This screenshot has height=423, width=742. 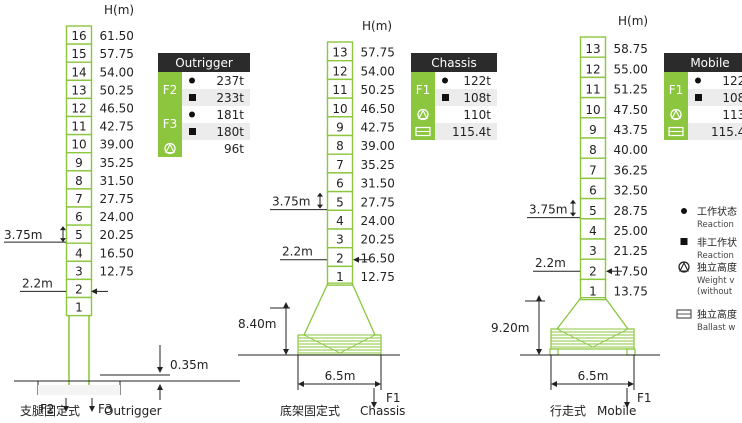 I want to click on table-group-label: F2, so click(x=170, y=90).